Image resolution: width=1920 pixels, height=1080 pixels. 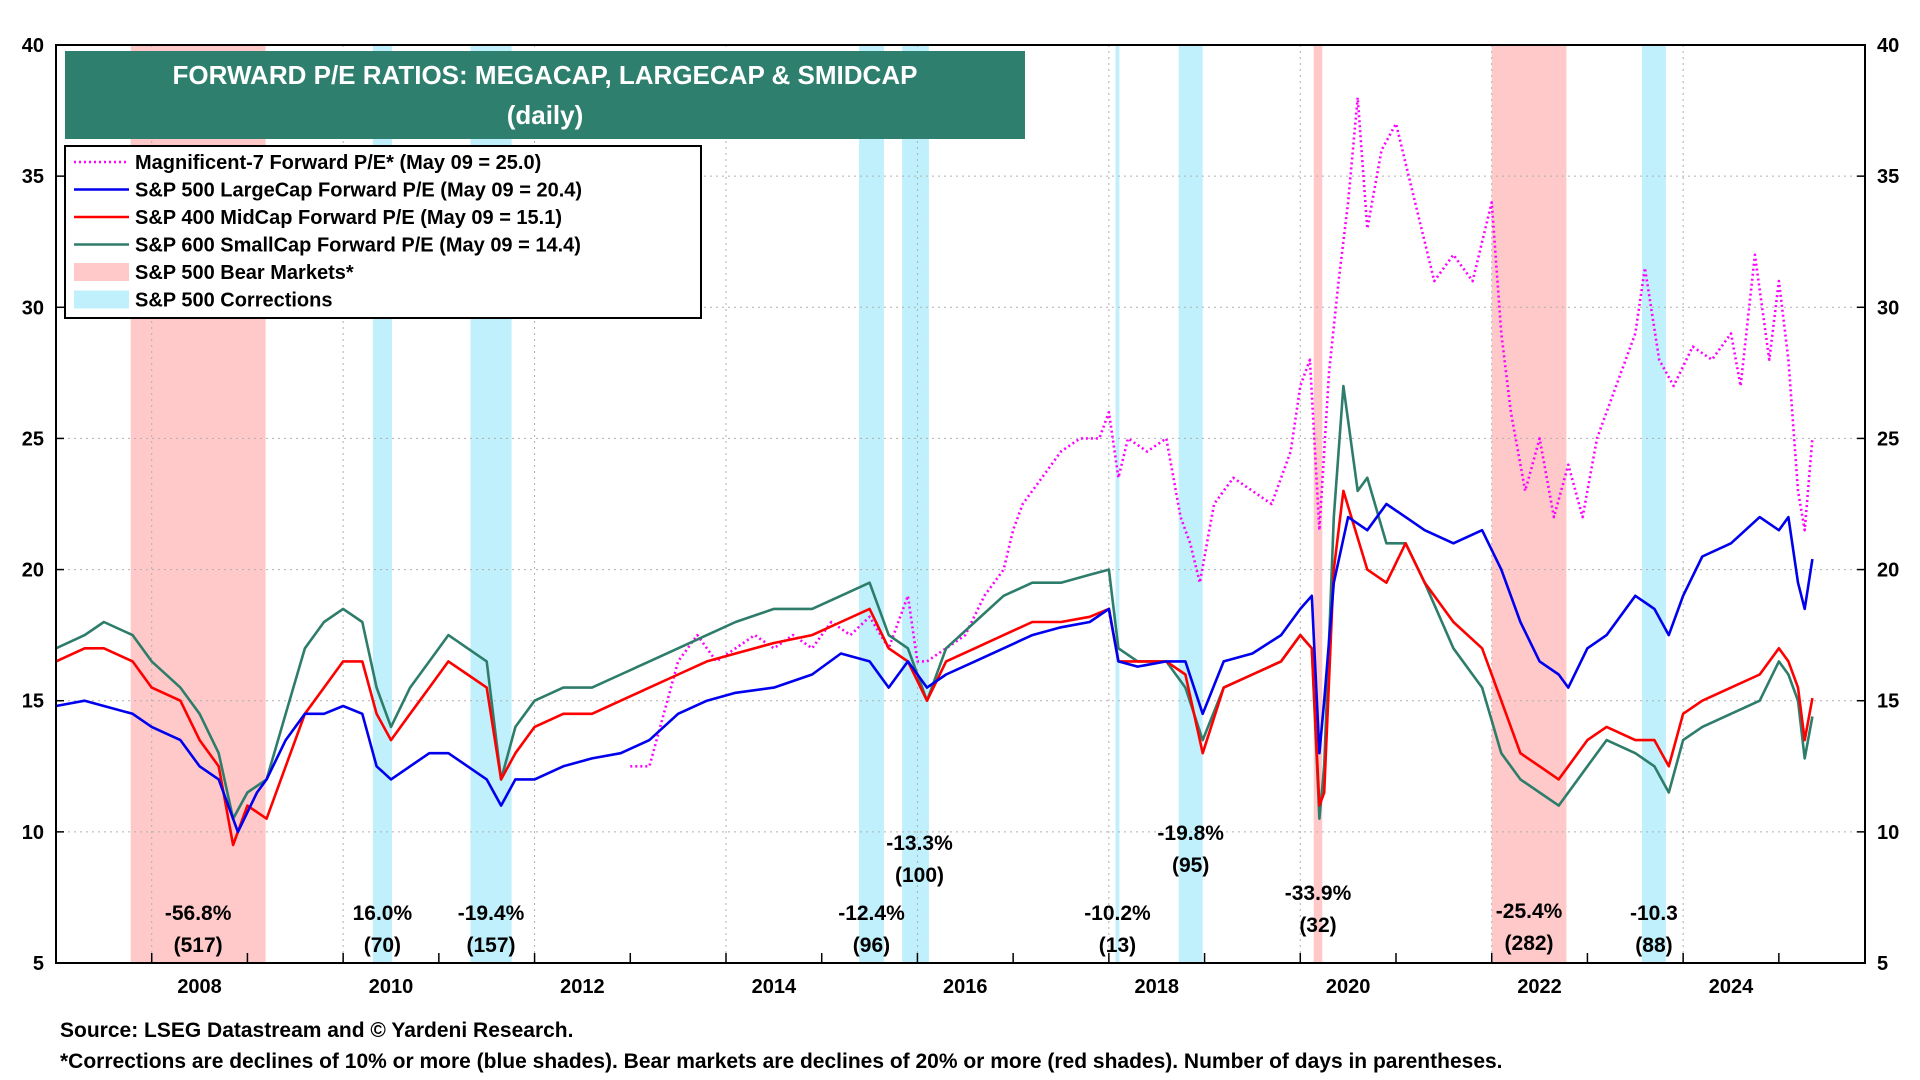 I want to click on y-tick-label-right: 10, so click(x=1888, y=833).